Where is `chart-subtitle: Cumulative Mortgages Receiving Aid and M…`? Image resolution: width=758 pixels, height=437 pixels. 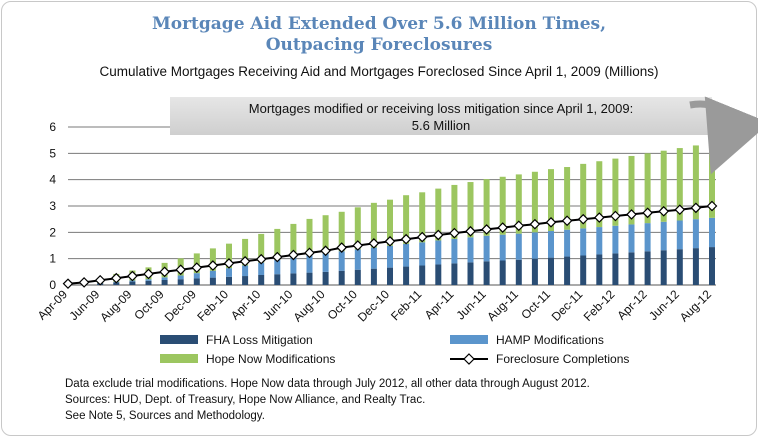
chart-subtitle: Cumulative Mortgages Receiving Aid and M… is located at coordinates (379, 71).